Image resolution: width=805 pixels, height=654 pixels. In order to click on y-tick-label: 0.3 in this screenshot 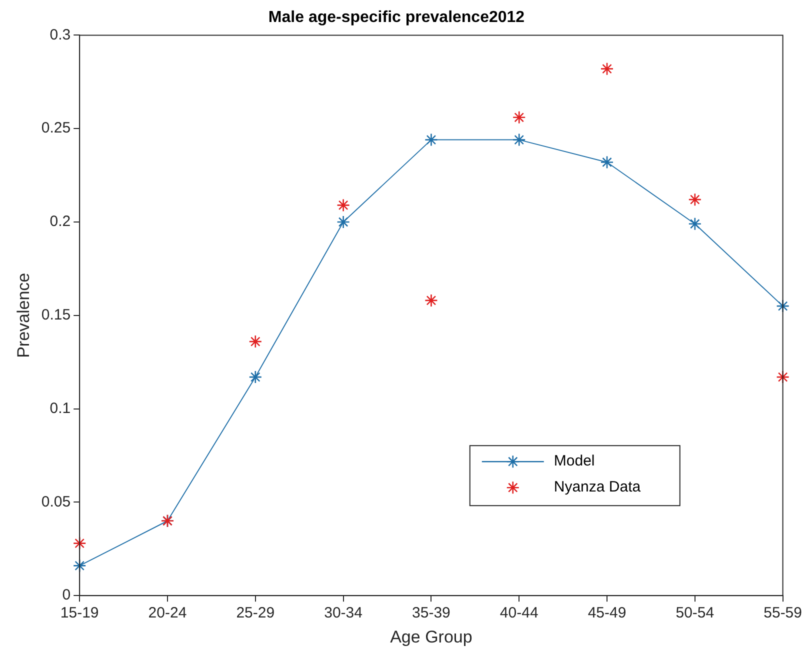, I will do `click(60, 35)`.